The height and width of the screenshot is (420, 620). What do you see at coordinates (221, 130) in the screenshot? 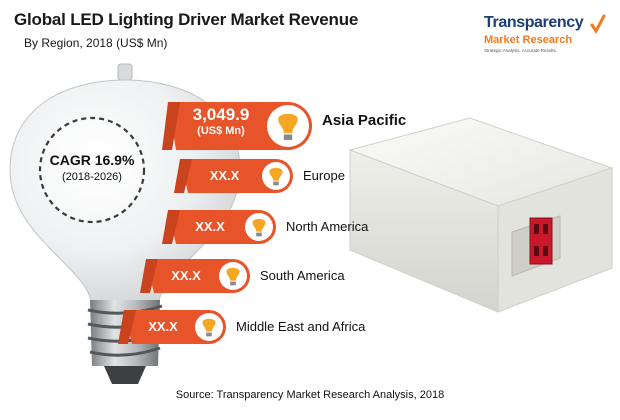
I see `value-label-unit: (US$ Mn)` at bounding box center [221, 130].